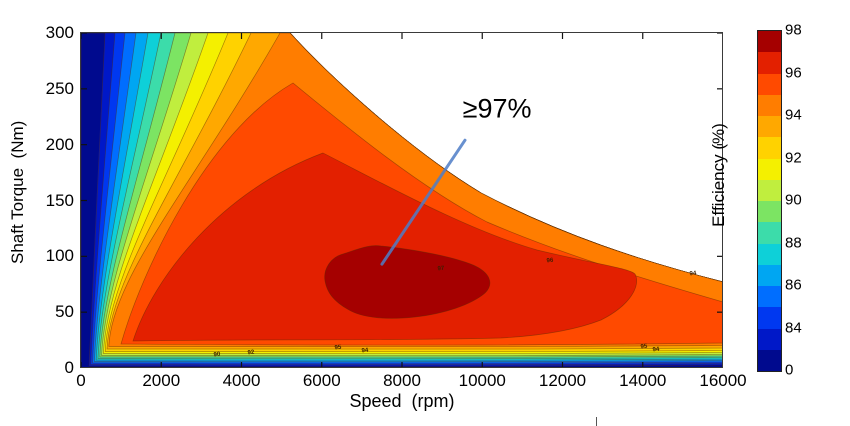 Image resolution: width=850 pixels, height=426 pixels. Describe the element at coordinates (793, 285) in the screenshot. I see `colorbar-tick-label: 86` at that location.